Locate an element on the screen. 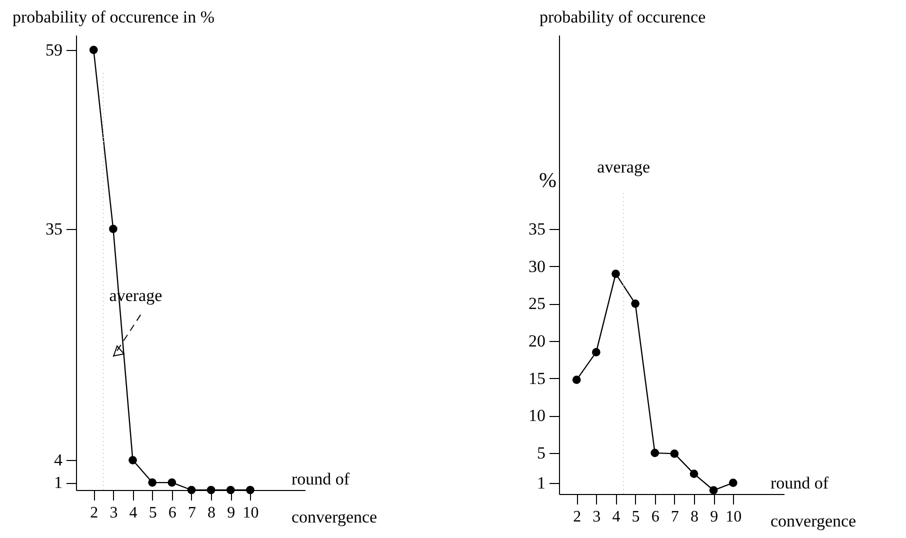 Image resolution: width=906 pixels, height=538 pixels. y-tick-label: 10 is located at coordinates (537, 416).